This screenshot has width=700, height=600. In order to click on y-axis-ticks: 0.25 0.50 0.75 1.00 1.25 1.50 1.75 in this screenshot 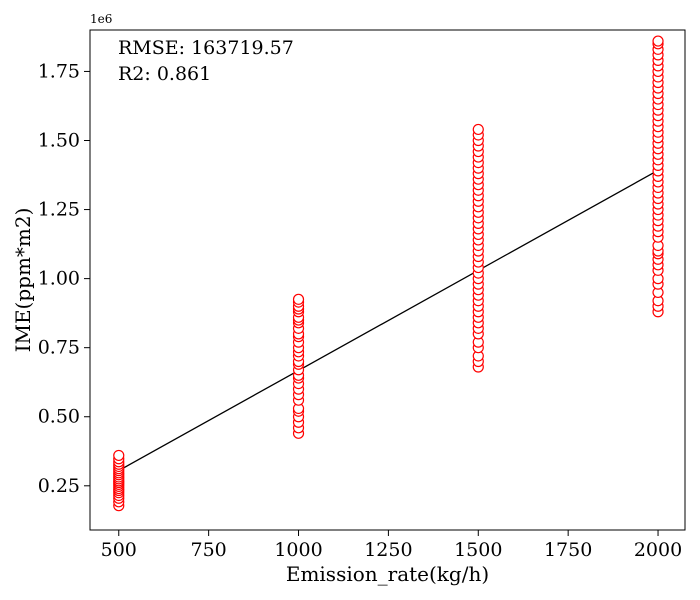, I will do `click(64, 278)`.